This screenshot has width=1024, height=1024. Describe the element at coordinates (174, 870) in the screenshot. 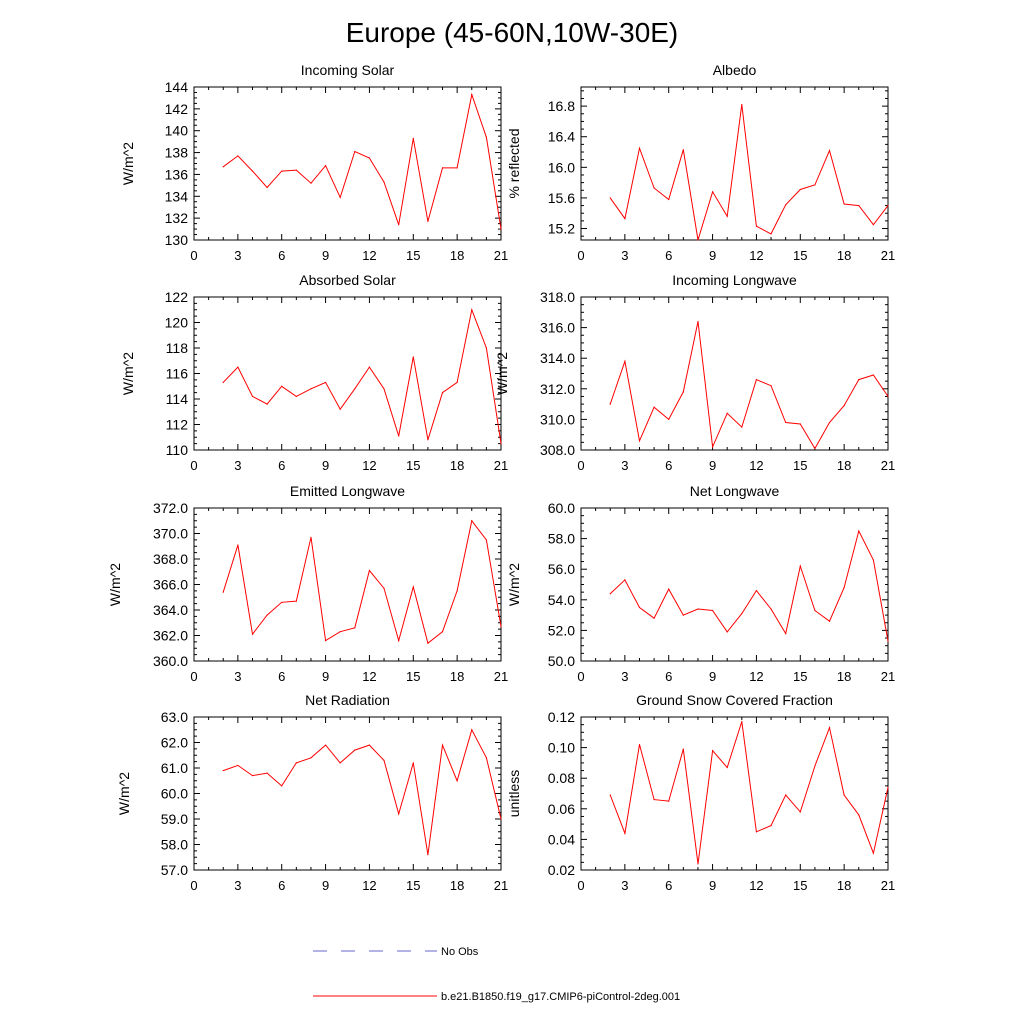

I see `y-tick-label: 57.0` at that location.